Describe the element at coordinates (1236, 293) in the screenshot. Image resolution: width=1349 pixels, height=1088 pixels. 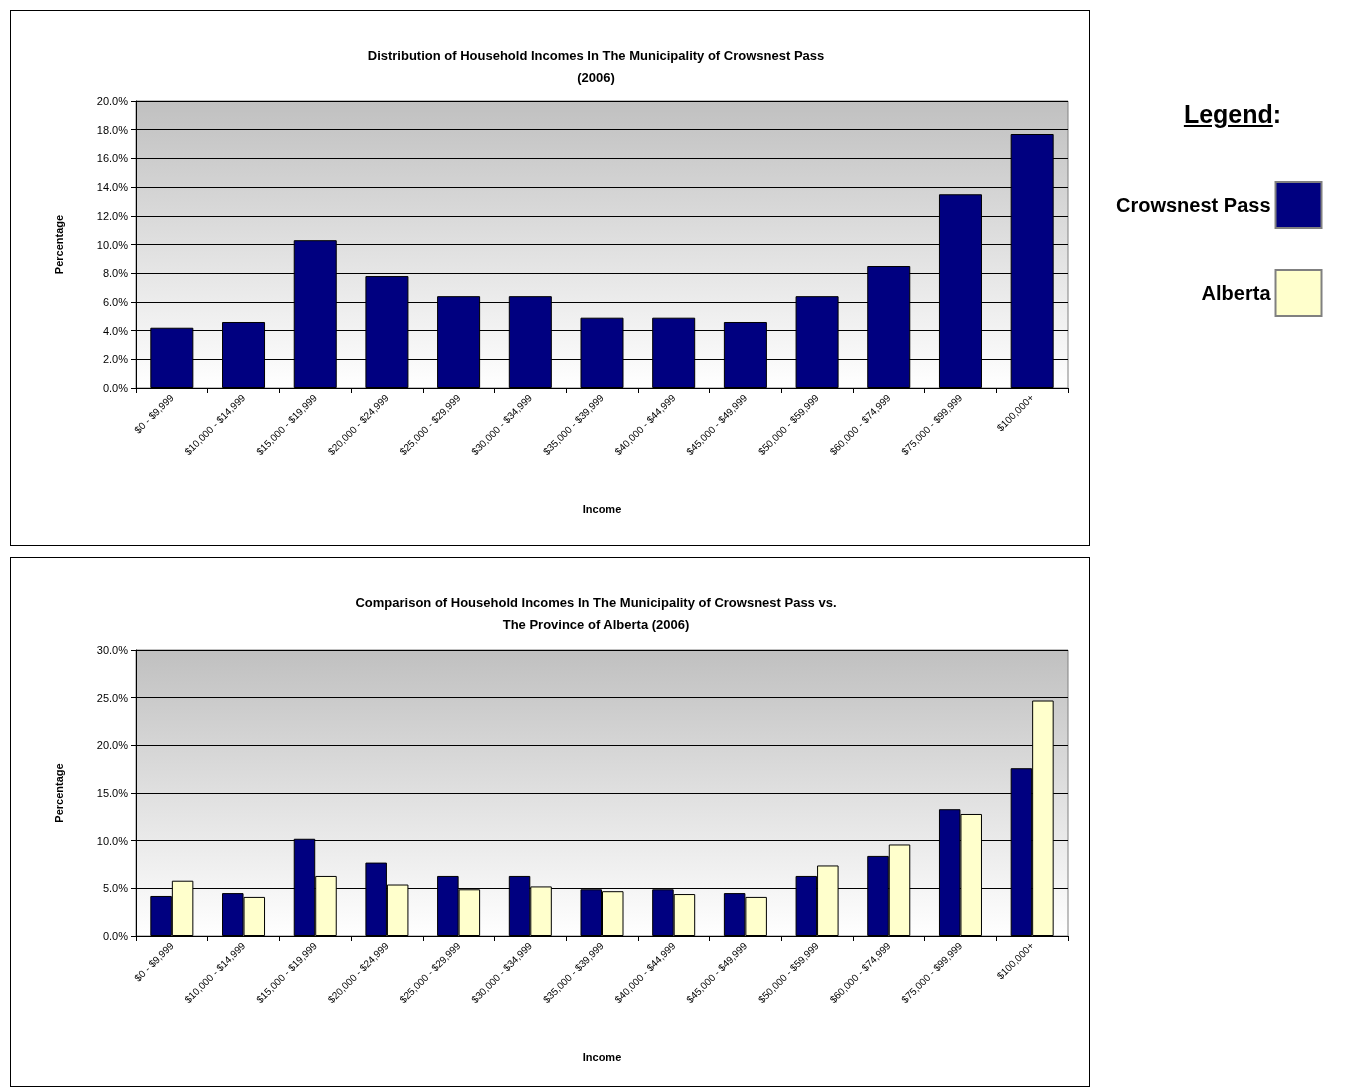
I see `legend-label: Alberta` at that location.